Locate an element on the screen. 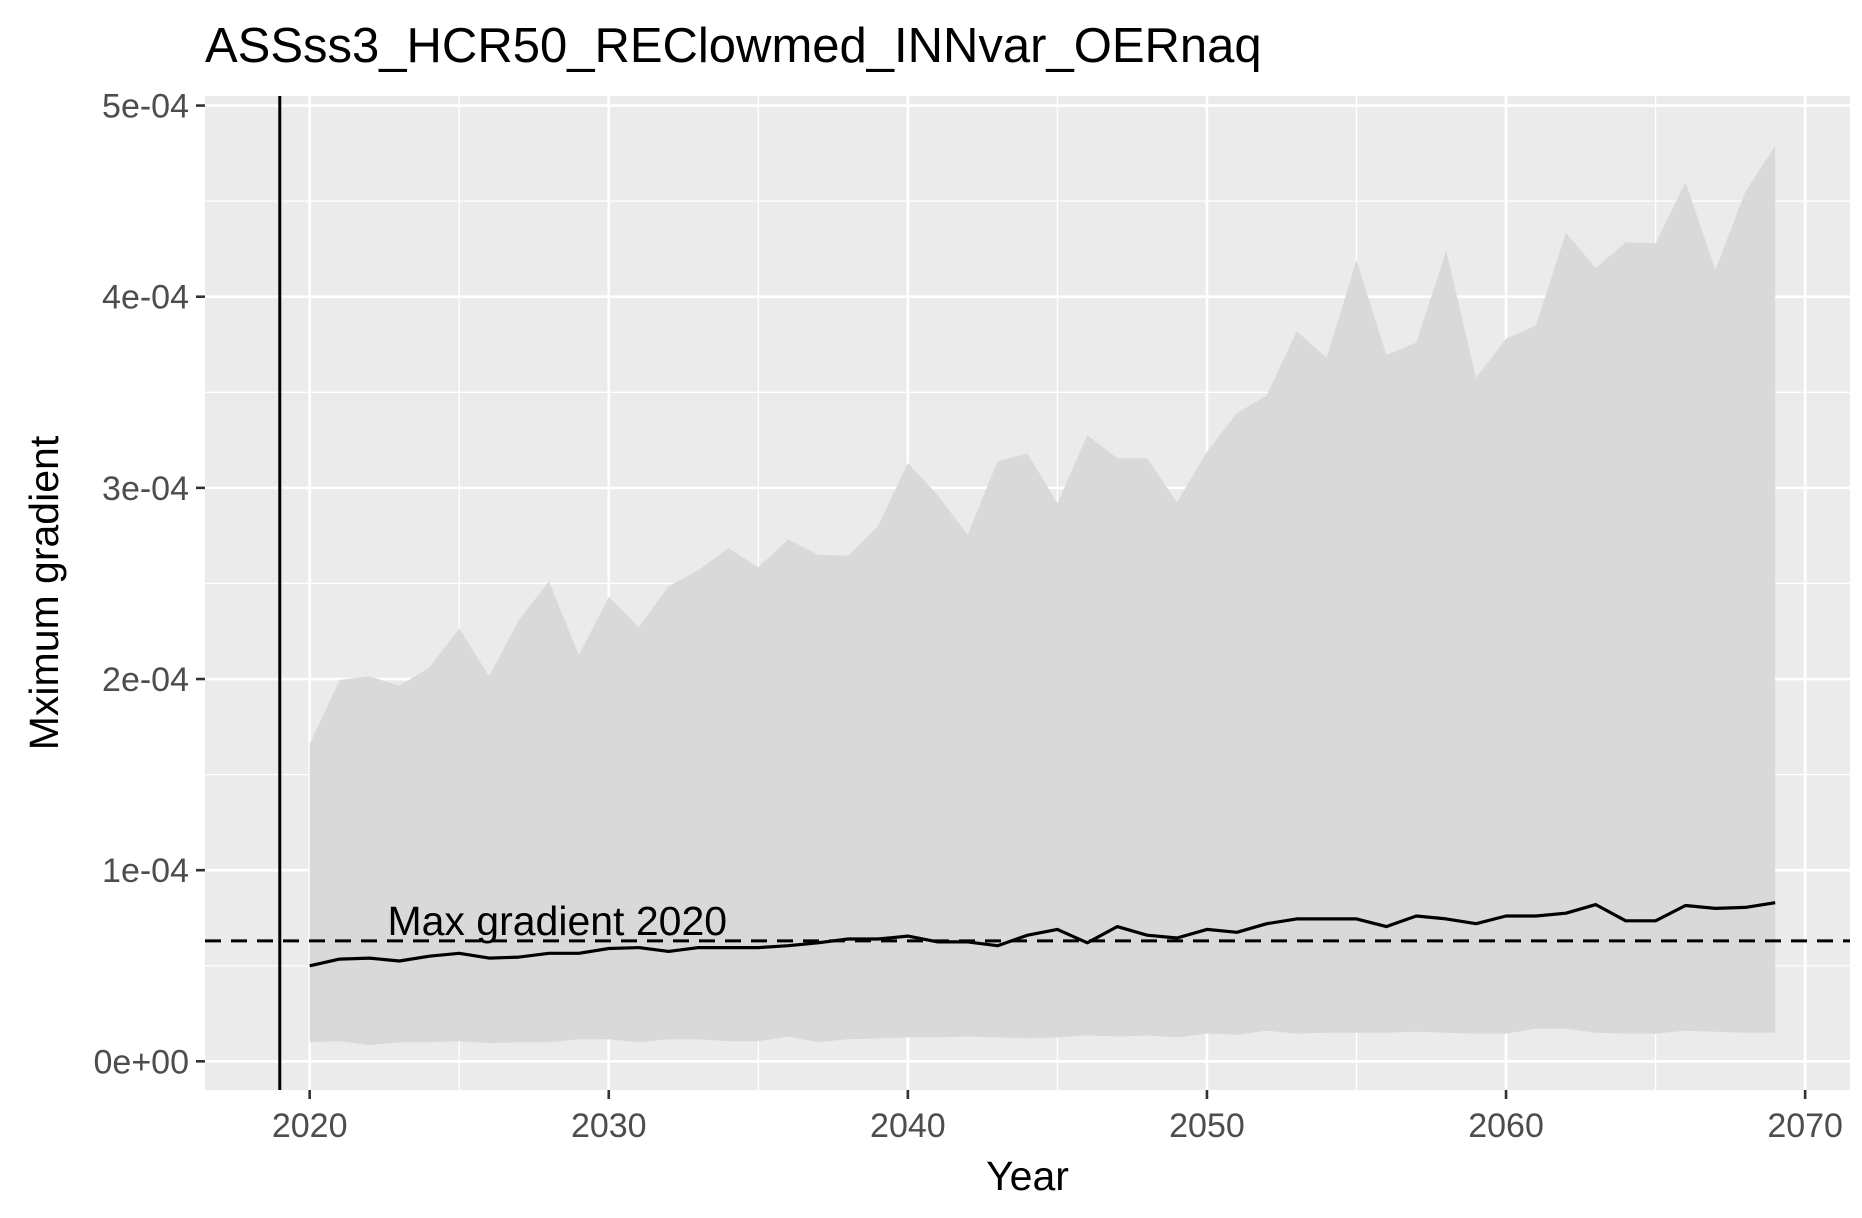 The width and height of the screenshot is (1862, 1218). y-tick-label: 1e-04 is located at coordinates (145, 871).